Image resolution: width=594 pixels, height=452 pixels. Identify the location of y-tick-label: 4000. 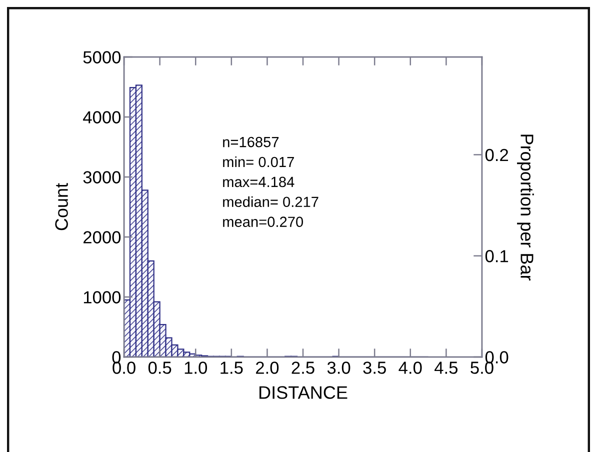
(102, 117).